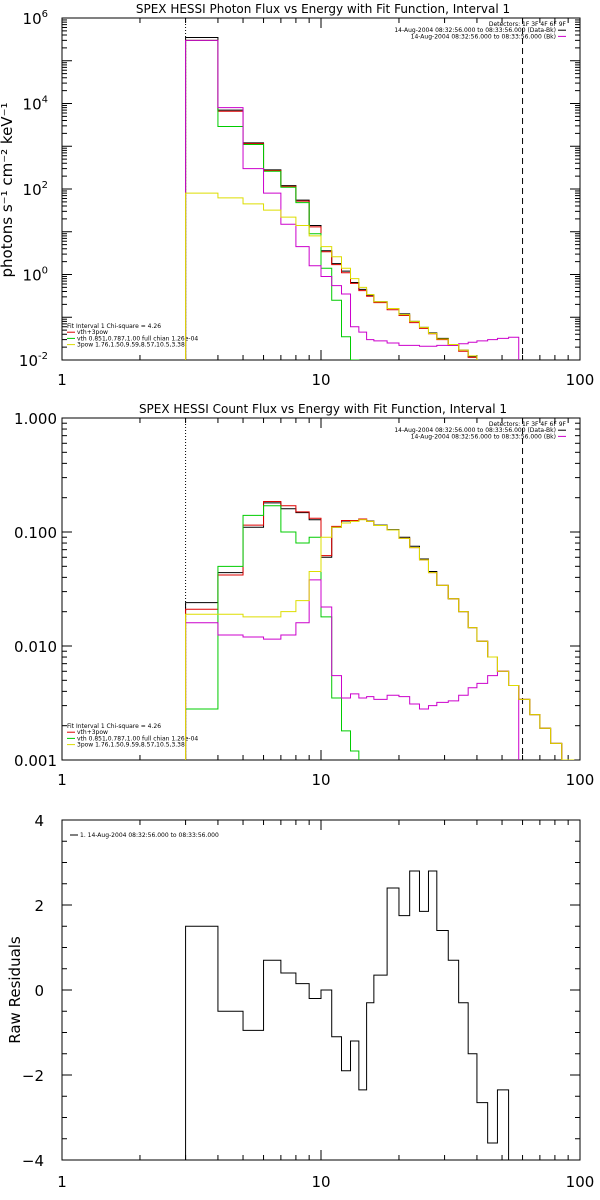 The width and height of the screenshot is (600, 1200). What do you see at coordinates (35, 761) in the screenshot?
I see `y-tick-label: 0.001` at bounding box center [35, 761].